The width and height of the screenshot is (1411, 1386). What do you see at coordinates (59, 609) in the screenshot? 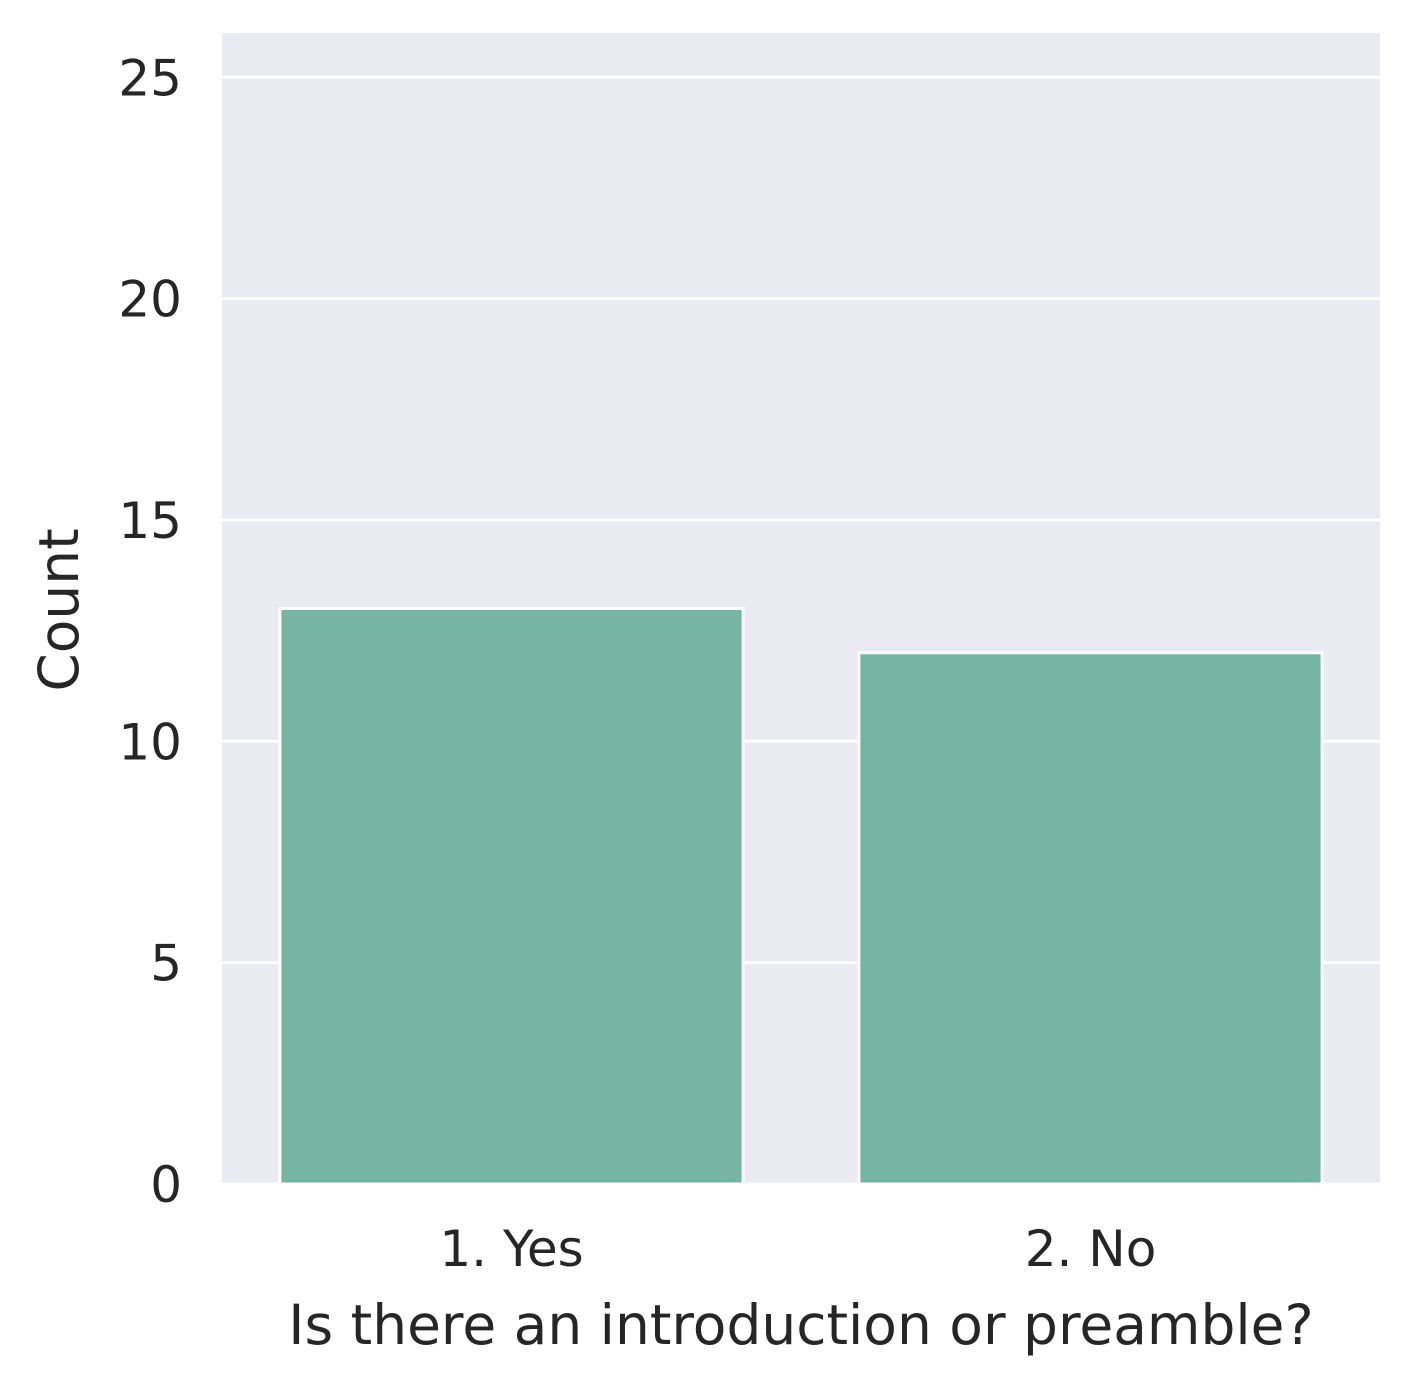
I see `y-axis-label: Count` at bounding box center [59, 609].